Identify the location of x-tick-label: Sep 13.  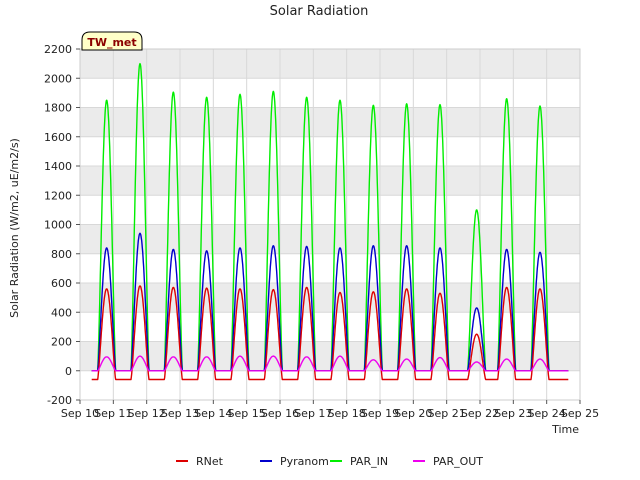
(180, 413).